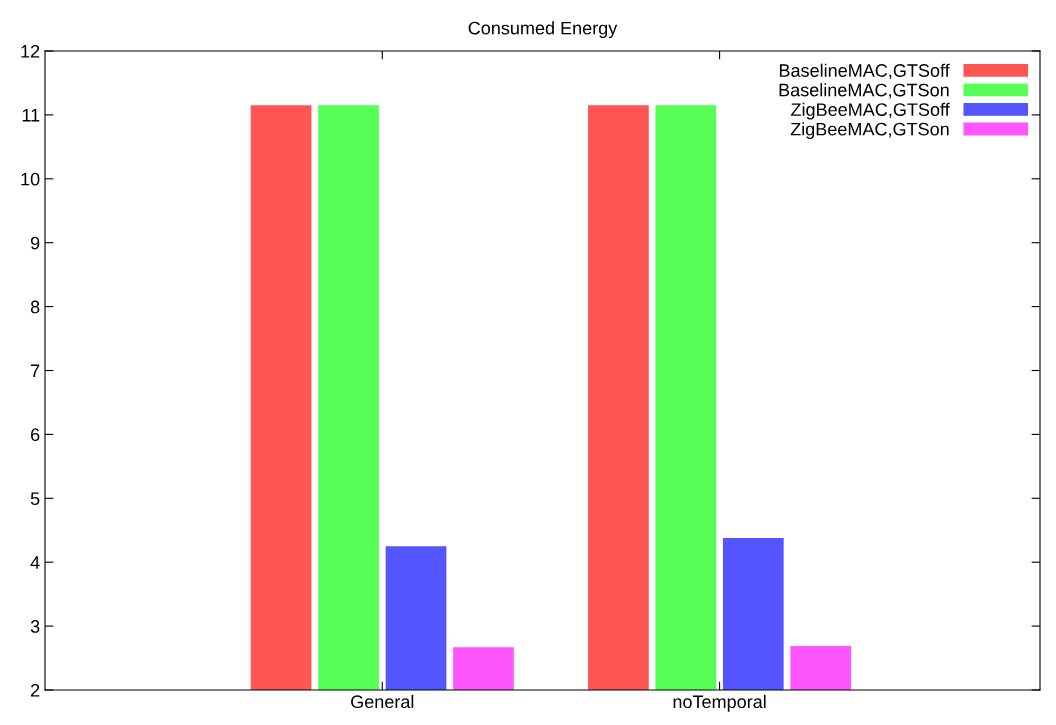  Describe the element at coordinates (35, 562) in the screenshot. I see `y-tick-label: 4` at that location.